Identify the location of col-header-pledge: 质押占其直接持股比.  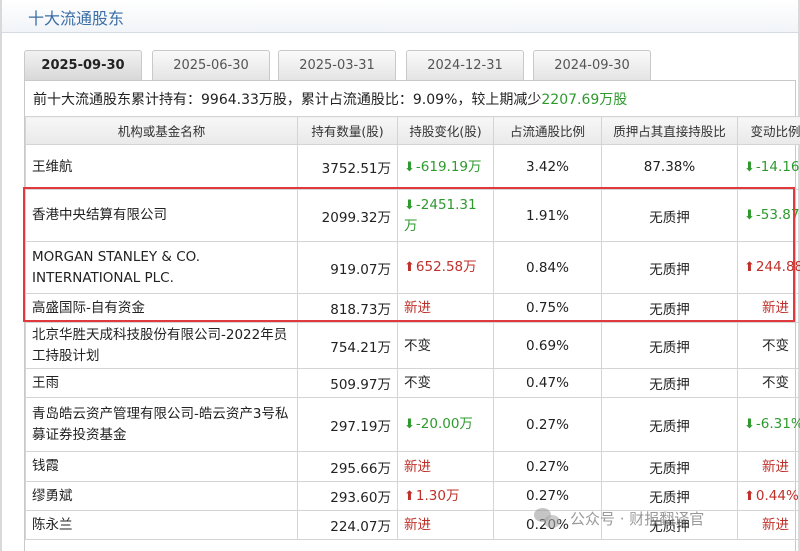
(669, 130).